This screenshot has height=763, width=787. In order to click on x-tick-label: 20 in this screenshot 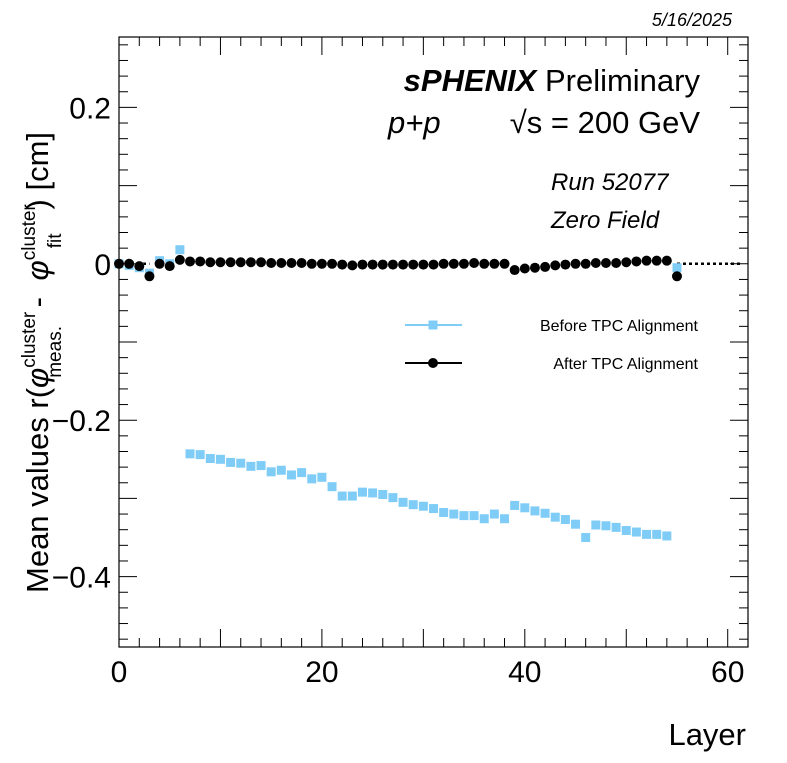, I will do `click(321, 672)`.